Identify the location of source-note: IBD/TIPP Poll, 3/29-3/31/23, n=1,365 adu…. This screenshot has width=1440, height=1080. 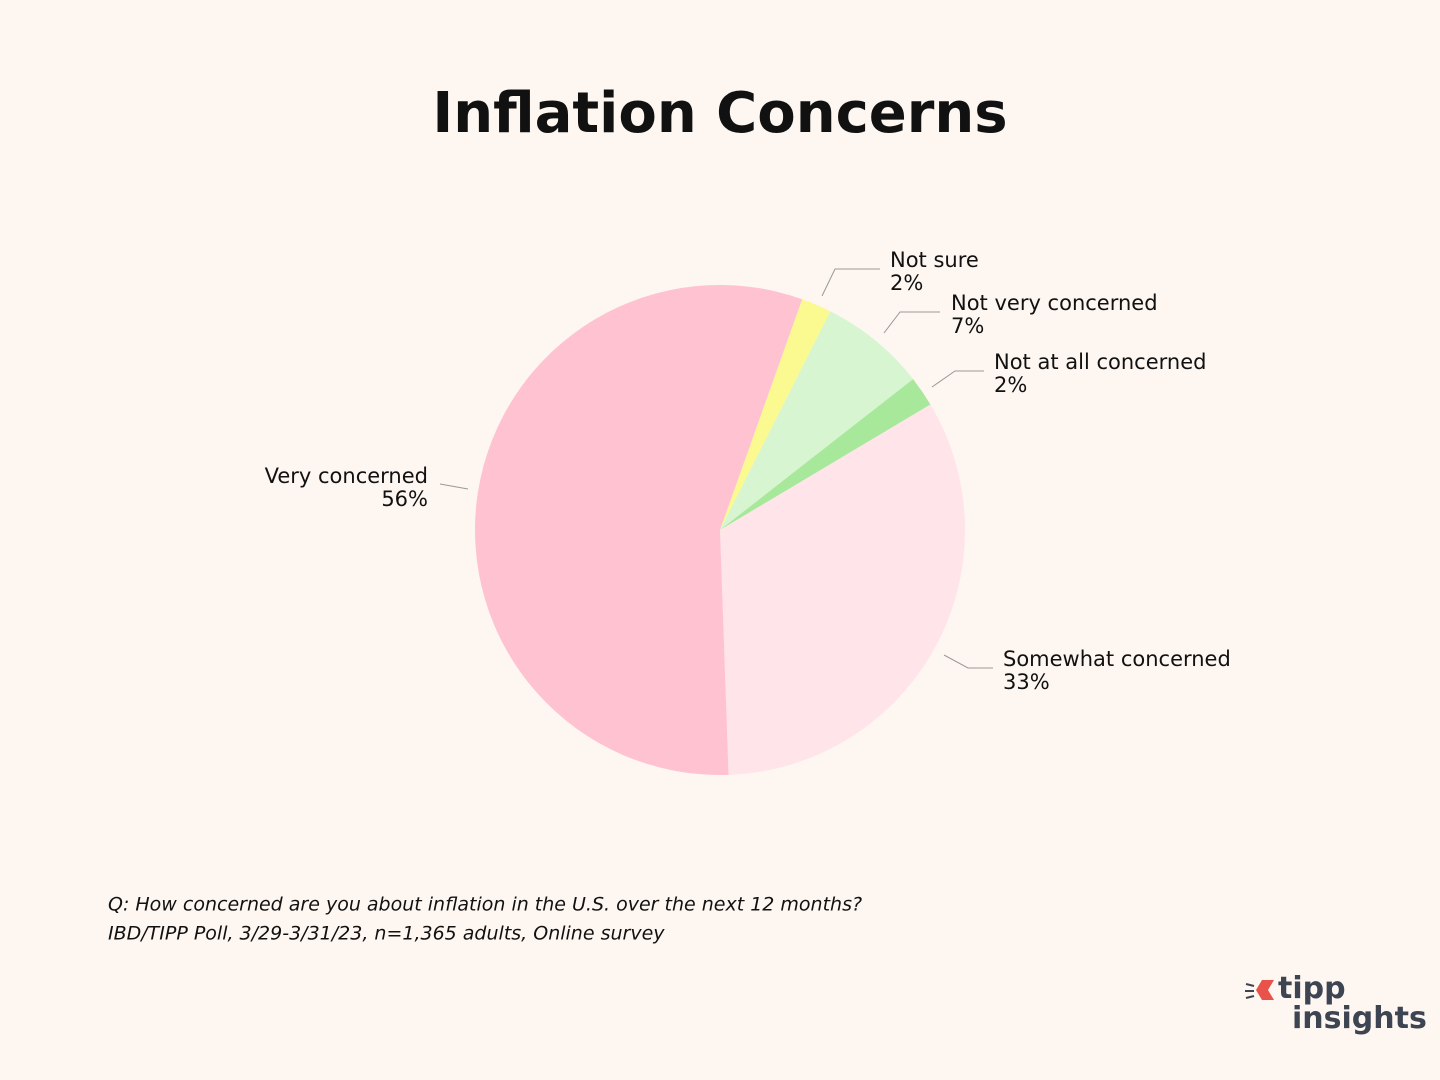
(386, 934).